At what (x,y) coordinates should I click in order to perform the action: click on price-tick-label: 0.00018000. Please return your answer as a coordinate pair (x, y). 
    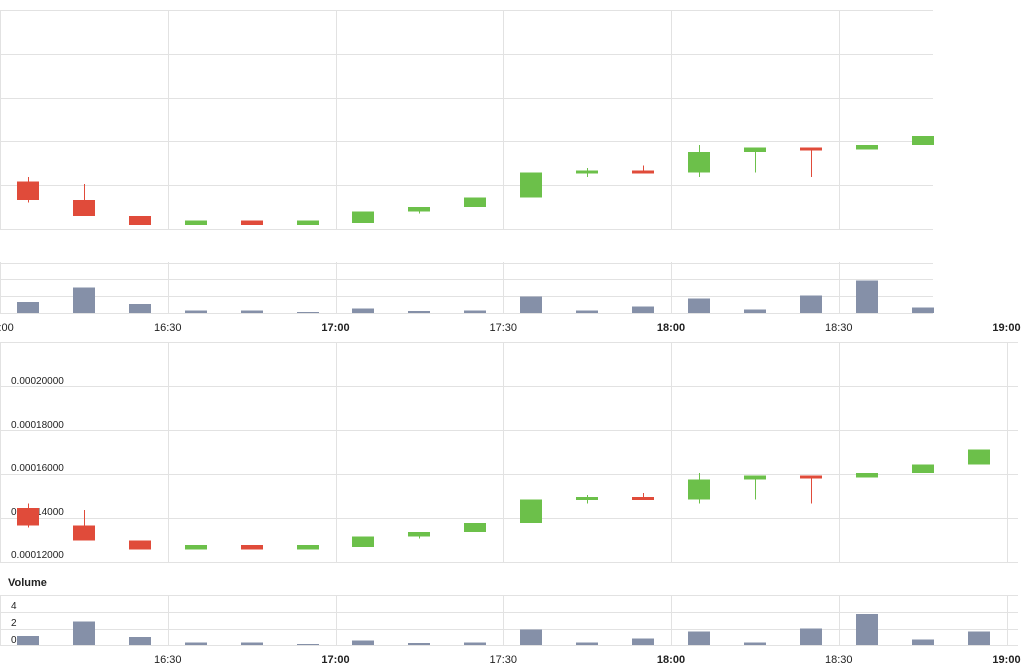
    Looking at the image, I should click on (37, 425).